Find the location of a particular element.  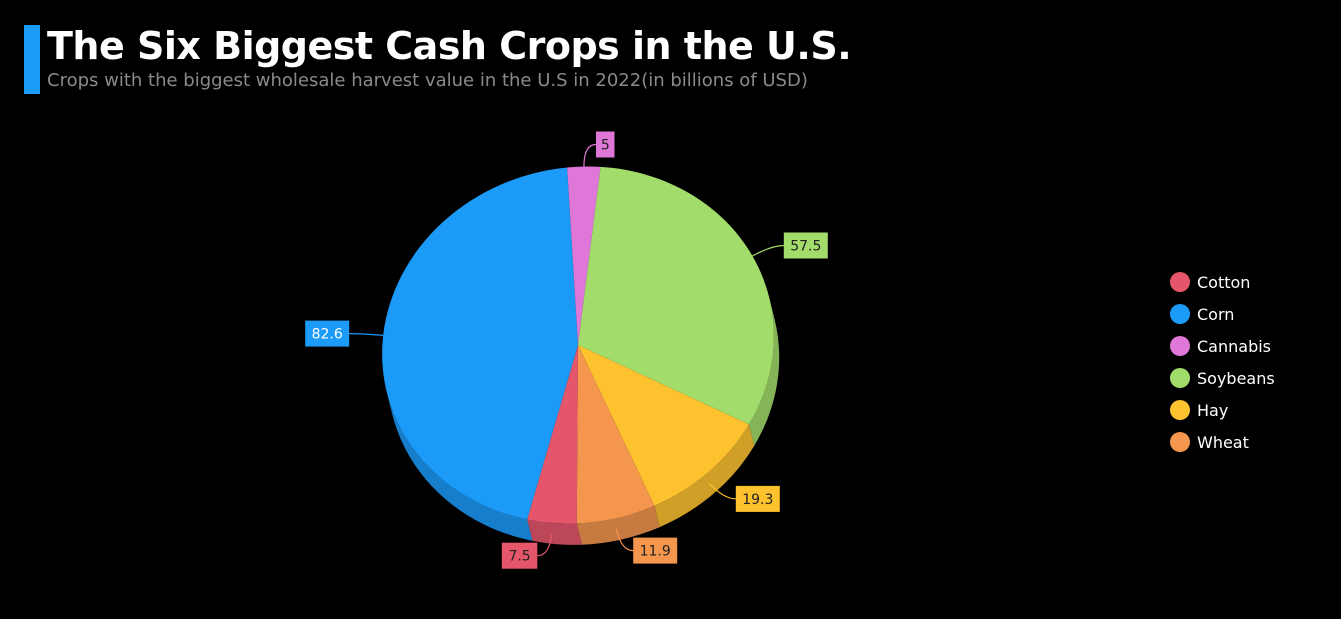

svg-text: 82.6 is located at coordinates (327, 335).